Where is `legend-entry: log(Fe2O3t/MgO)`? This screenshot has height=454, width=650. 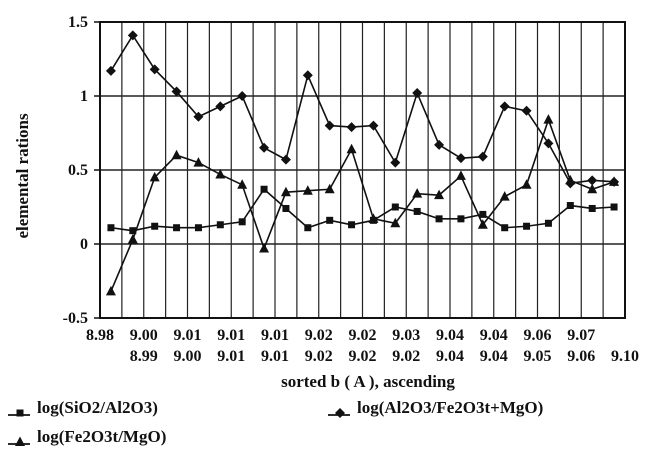
legend-entry: log(Fe2O3t/MgO) is located at coordinates (87, 436).